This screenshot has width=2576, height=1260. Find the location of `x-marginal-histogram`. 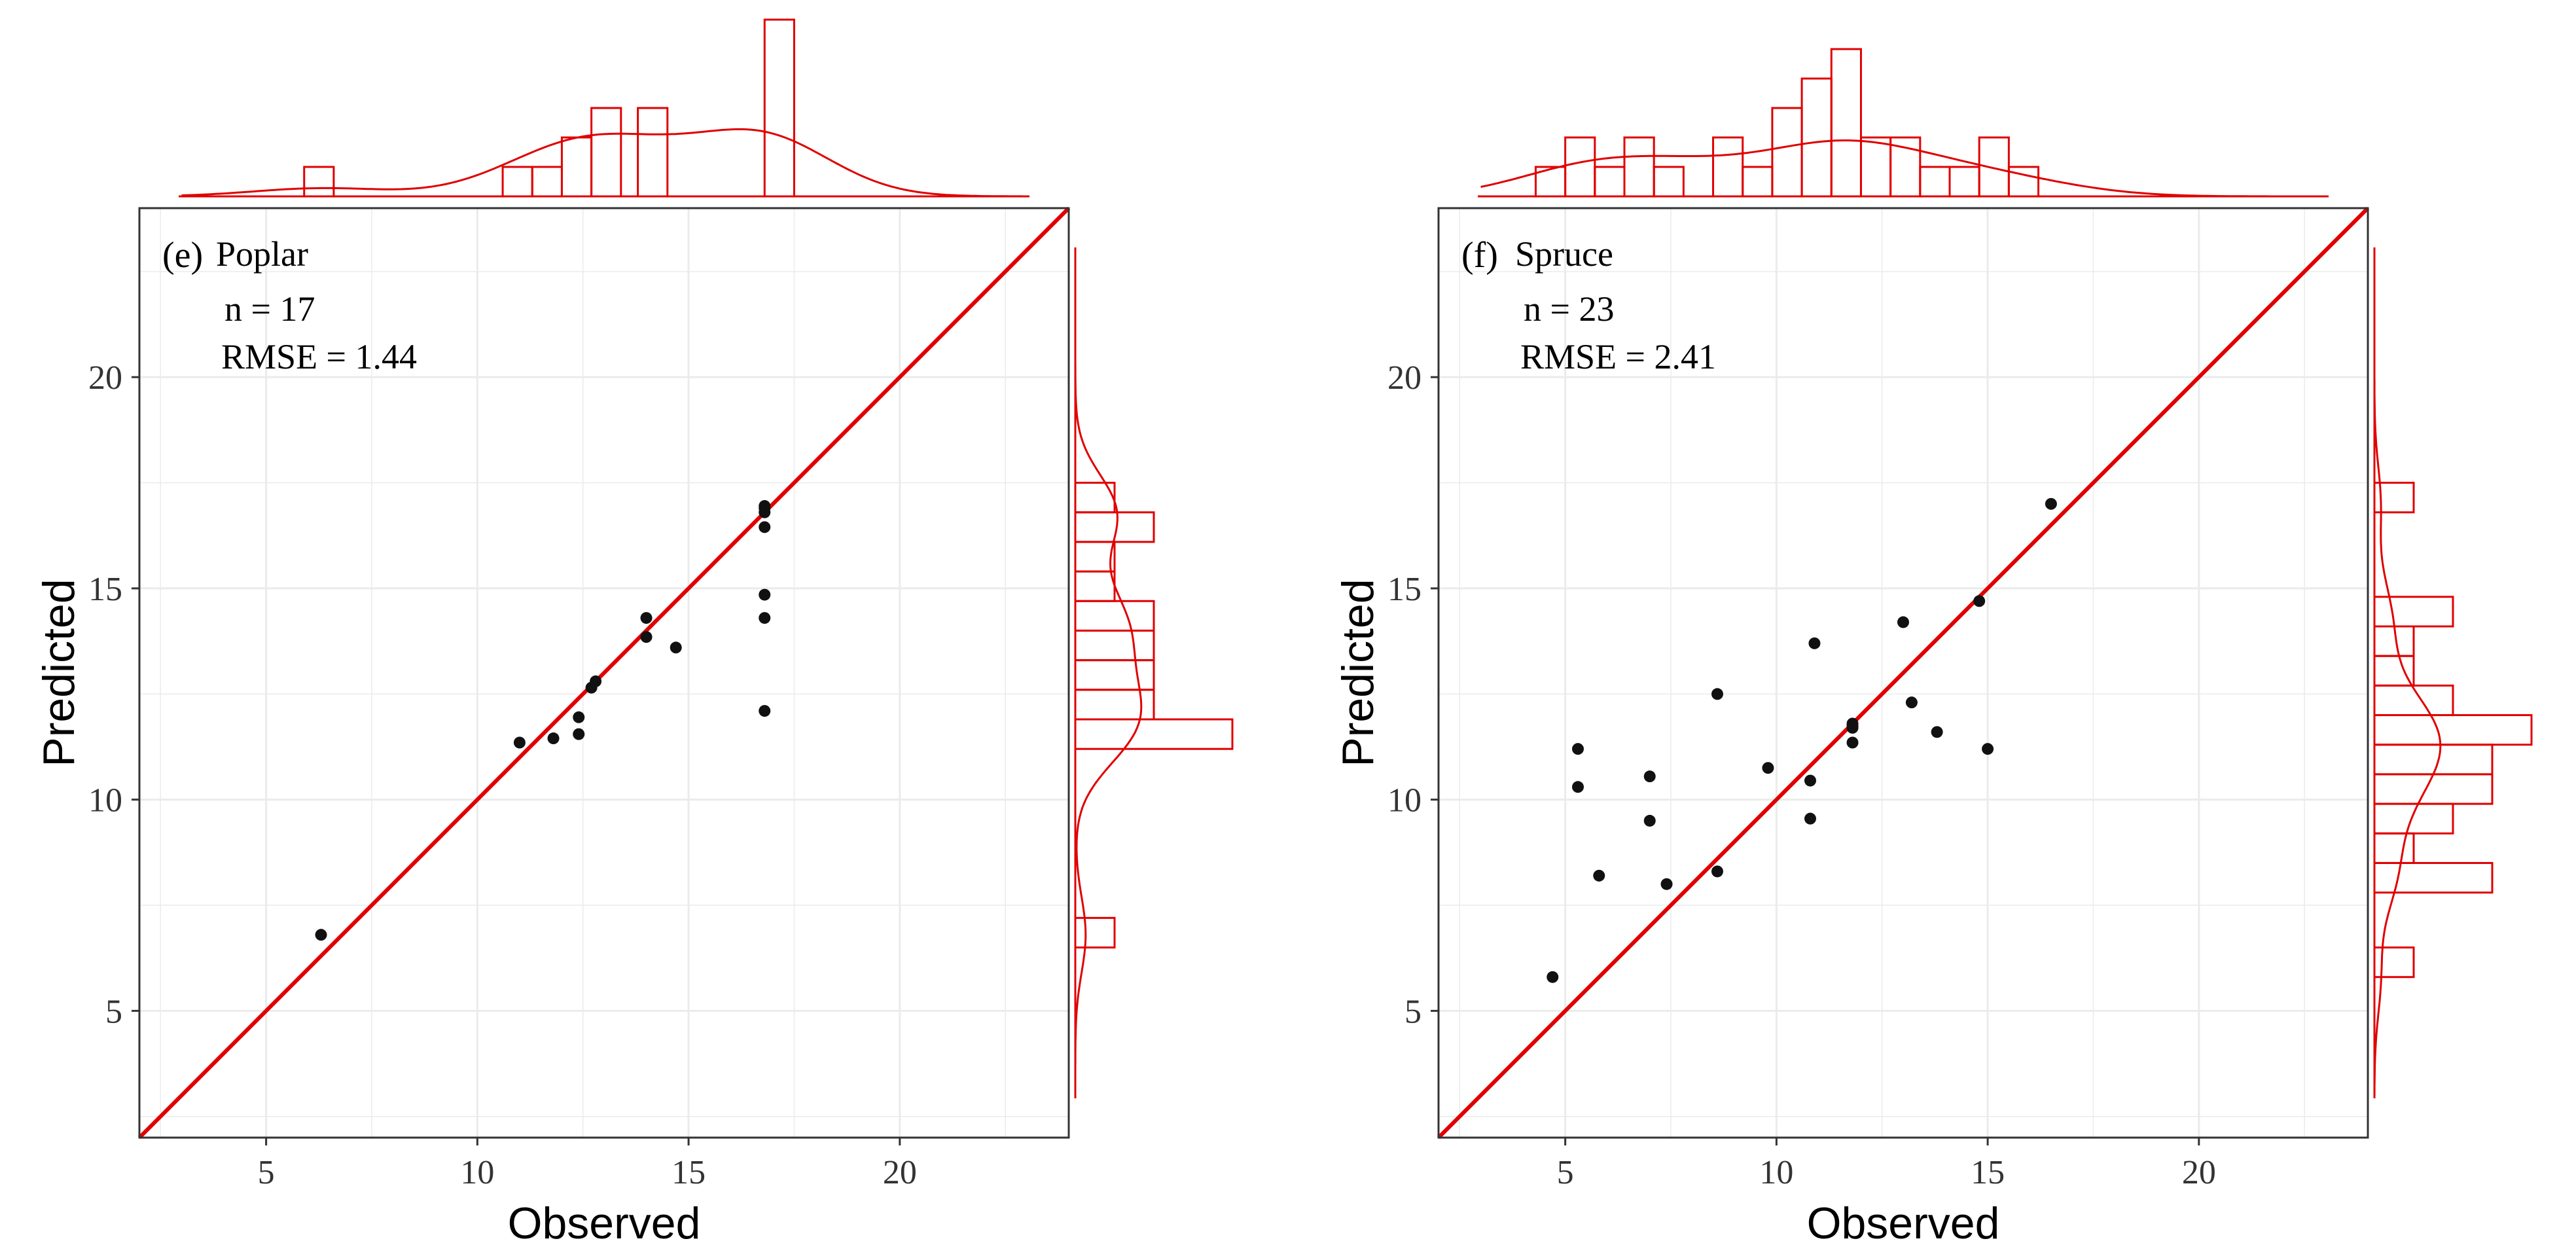

x-marginal-histogram is located at coordinates (1903, 123).